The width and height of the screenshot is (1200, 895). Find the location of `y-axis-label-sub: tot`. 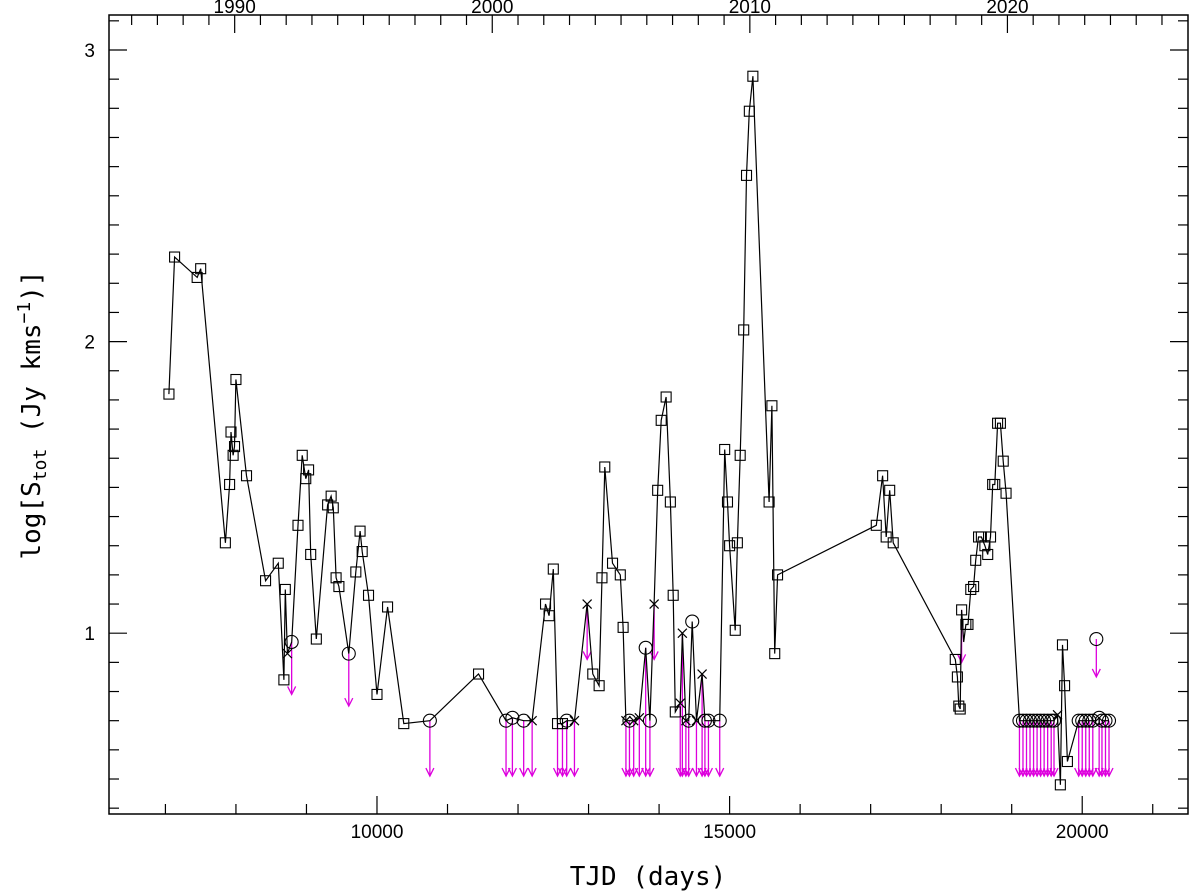

y-axis-label-sub: tot is located at coordinates (40, 465).